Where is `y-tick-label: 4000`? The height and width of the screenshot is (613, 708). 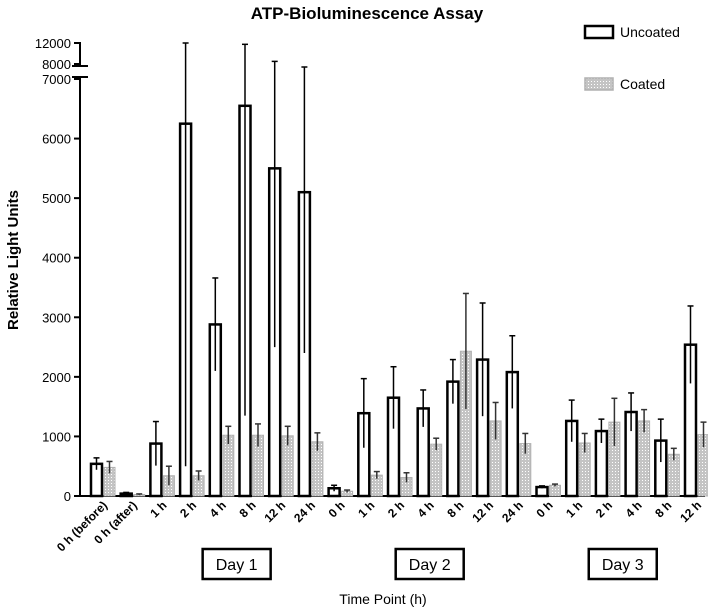 y-tick-label: 4000 is located at coordinates (56, 258).